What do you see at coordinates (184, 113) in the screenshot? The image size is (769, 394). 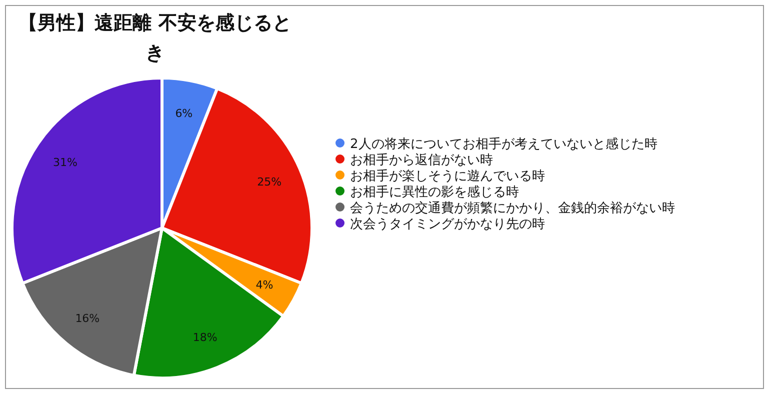 I see `data-label: 6%` at bounding box center [184, 113].